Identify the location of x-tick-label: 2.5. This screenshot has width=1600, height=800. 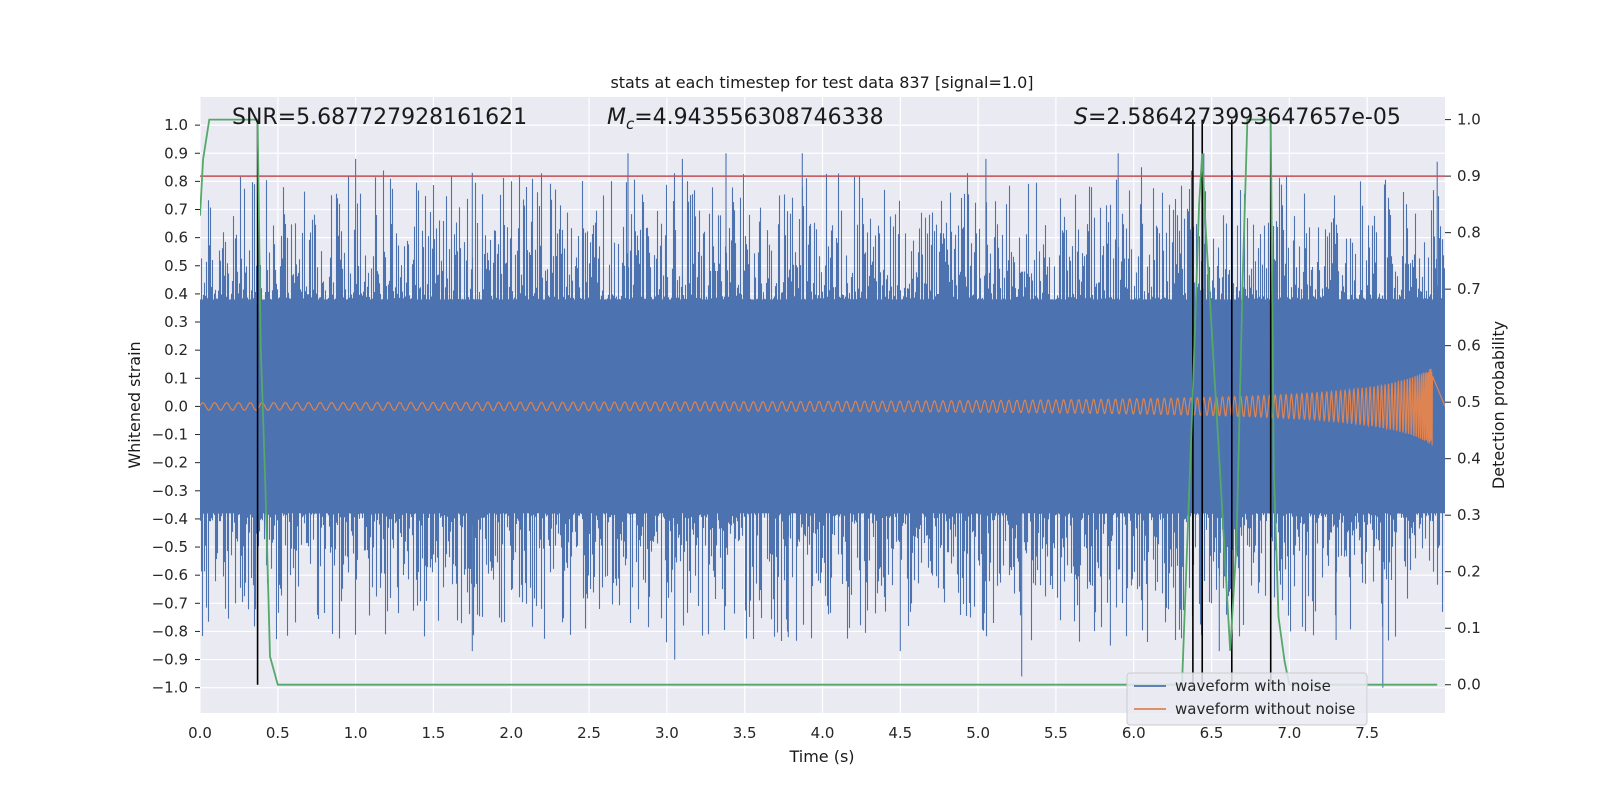
(589, 733).